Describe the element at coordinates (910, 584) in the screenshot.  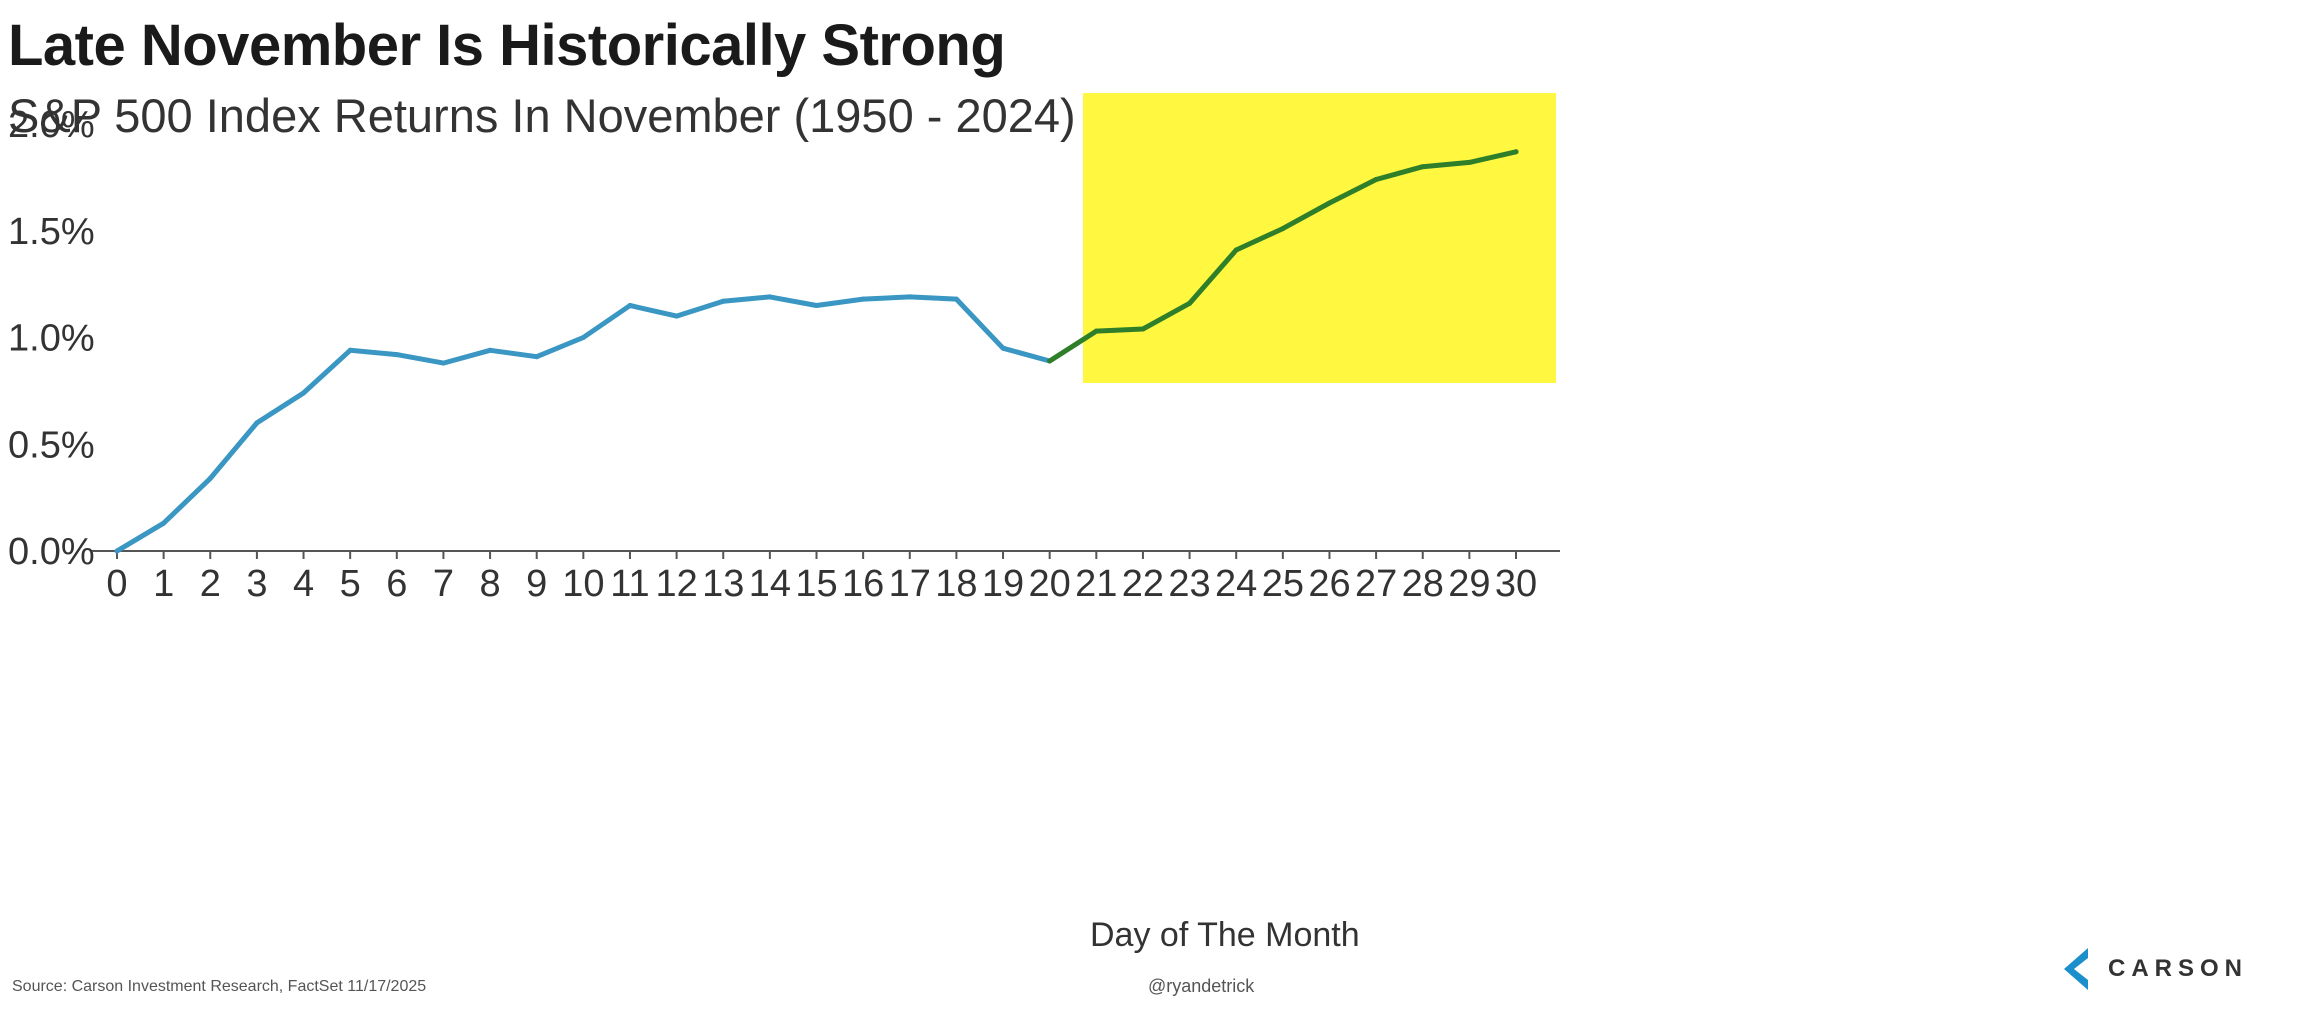
I see `x-tick-label: 17` at that location.